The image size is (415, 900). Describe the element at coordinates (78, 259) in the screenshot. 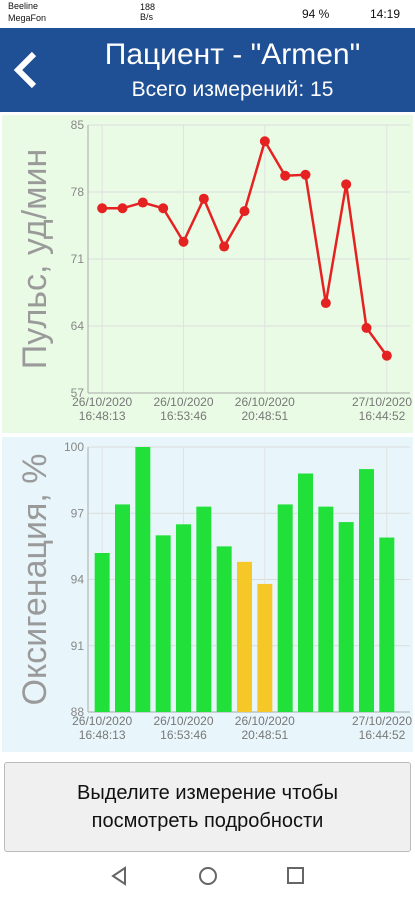

I see `y-tick-label: 71` at that location.